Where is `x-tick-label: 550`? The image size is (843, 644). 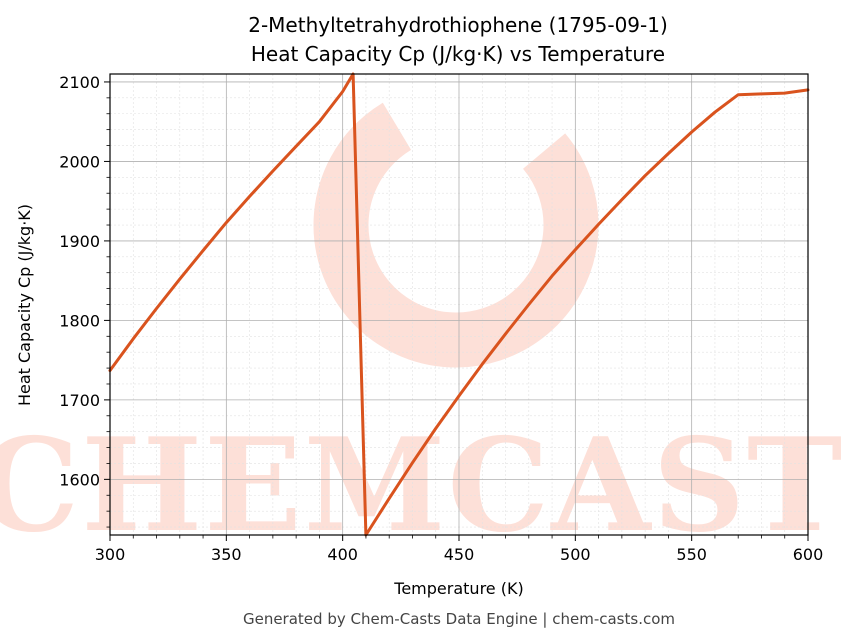 x-tick-label: 550 is located at coordinates (691, 554).